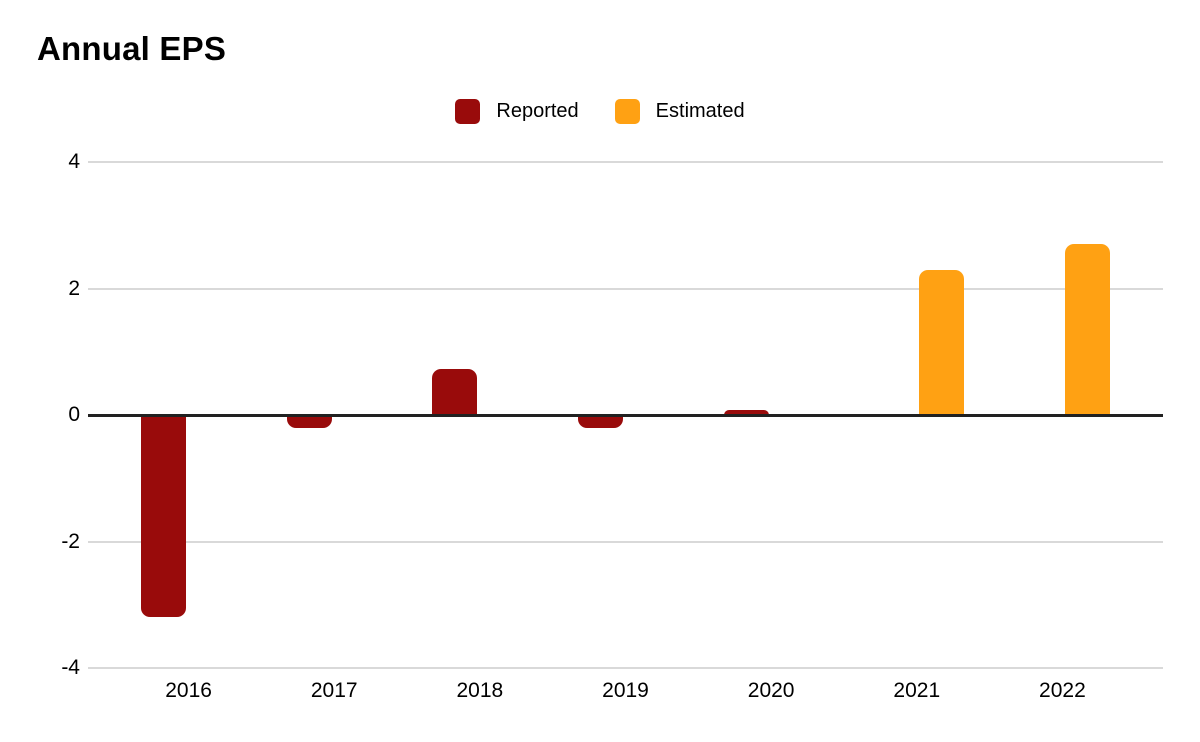 The image size is (1200, 742). Describe the element at coordinates (700, 111) in the screenshot. I see `legend-label-estimated: Estimated` at that location.